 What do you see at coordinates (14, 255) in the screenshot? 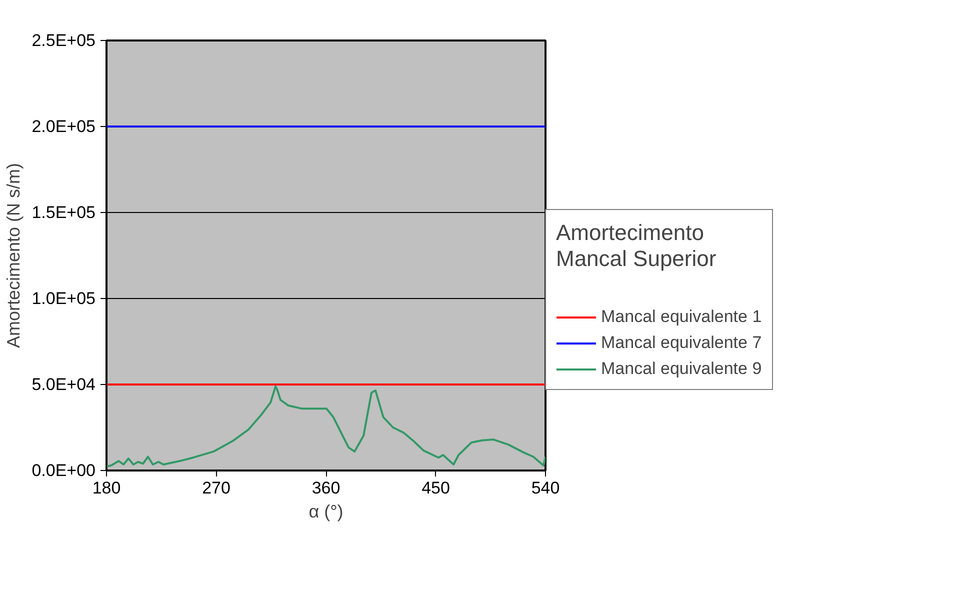
I see `y-axis-title: Amortecimento (N s/m)` at bounding box center [14, 255].